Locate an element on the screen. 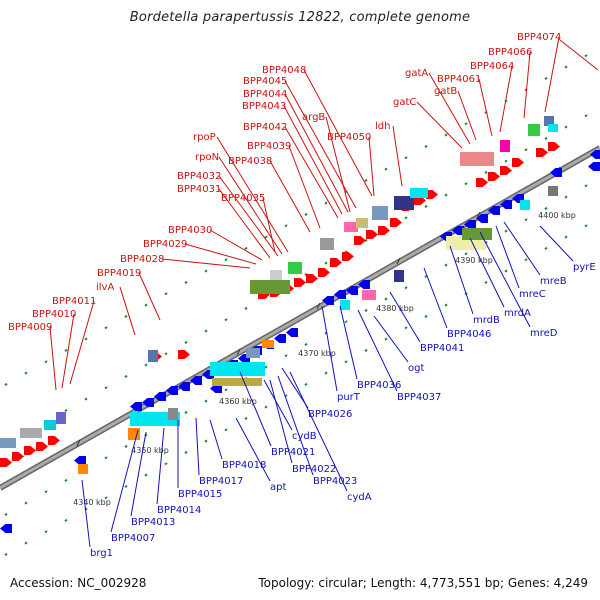 Image resolution: width=600 pixels, height=600 pixels. reverse-gene-label: cydA is located at coordinates (359, 497).